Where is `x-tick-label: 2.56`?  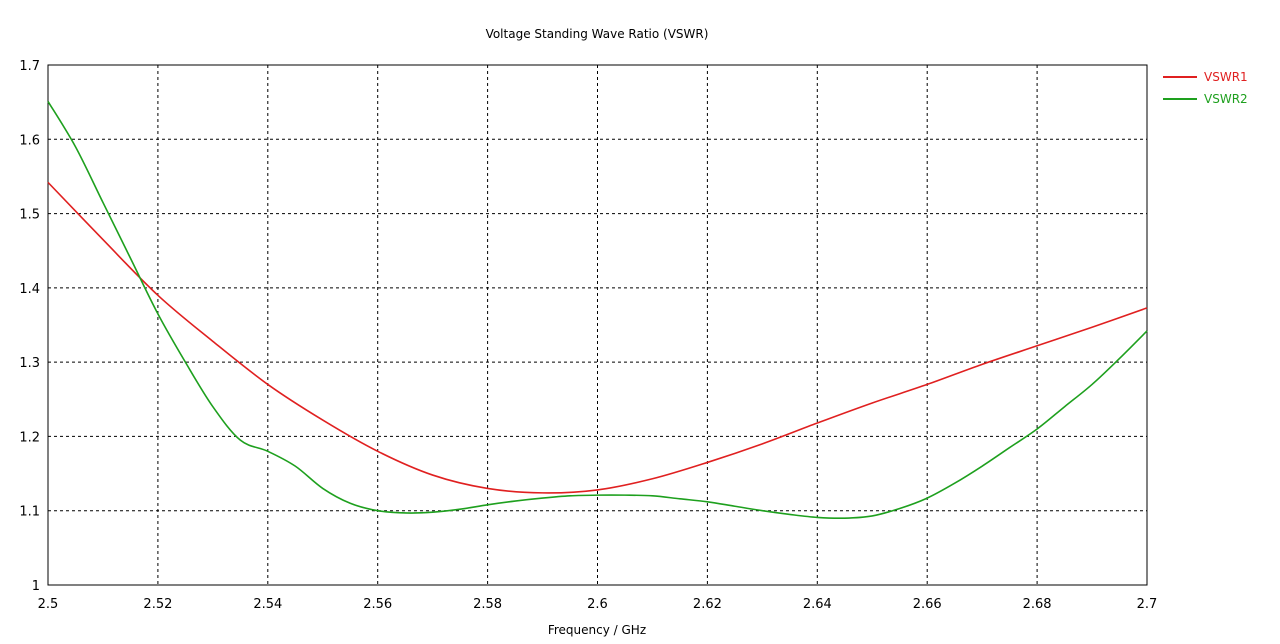
x-tick-label: 2.56 is located at coordinates (377, 604).